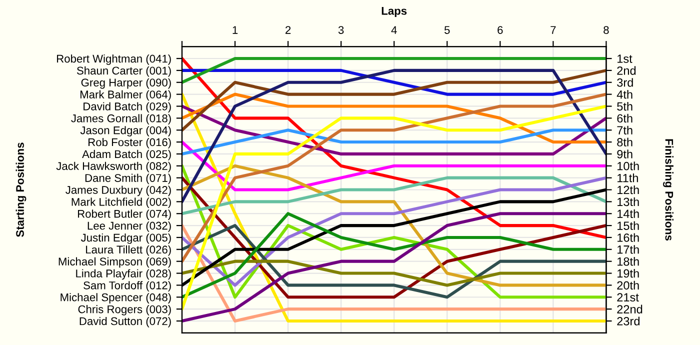  What do you see at coordinates (125, 131) in the screenshot?
I see `category-label: Jason Edgar (004)` at bounding box center [125, 131].